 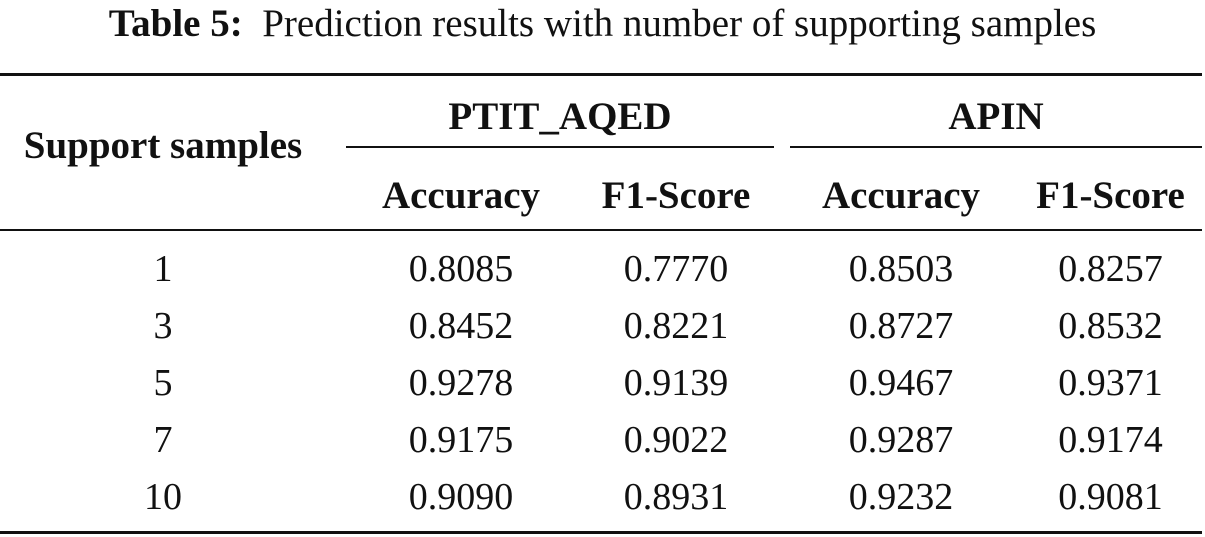 What do you see at coordinates (461, 269) in the screenshot?
I see `value-cell: 0.8085` at bounding box center [461, 269].